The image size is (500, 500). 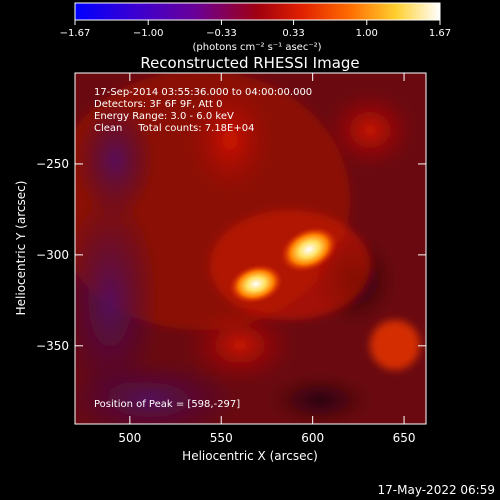 I want to click on colorbar-tick-label: −1.00, so click(x=148, y=33).